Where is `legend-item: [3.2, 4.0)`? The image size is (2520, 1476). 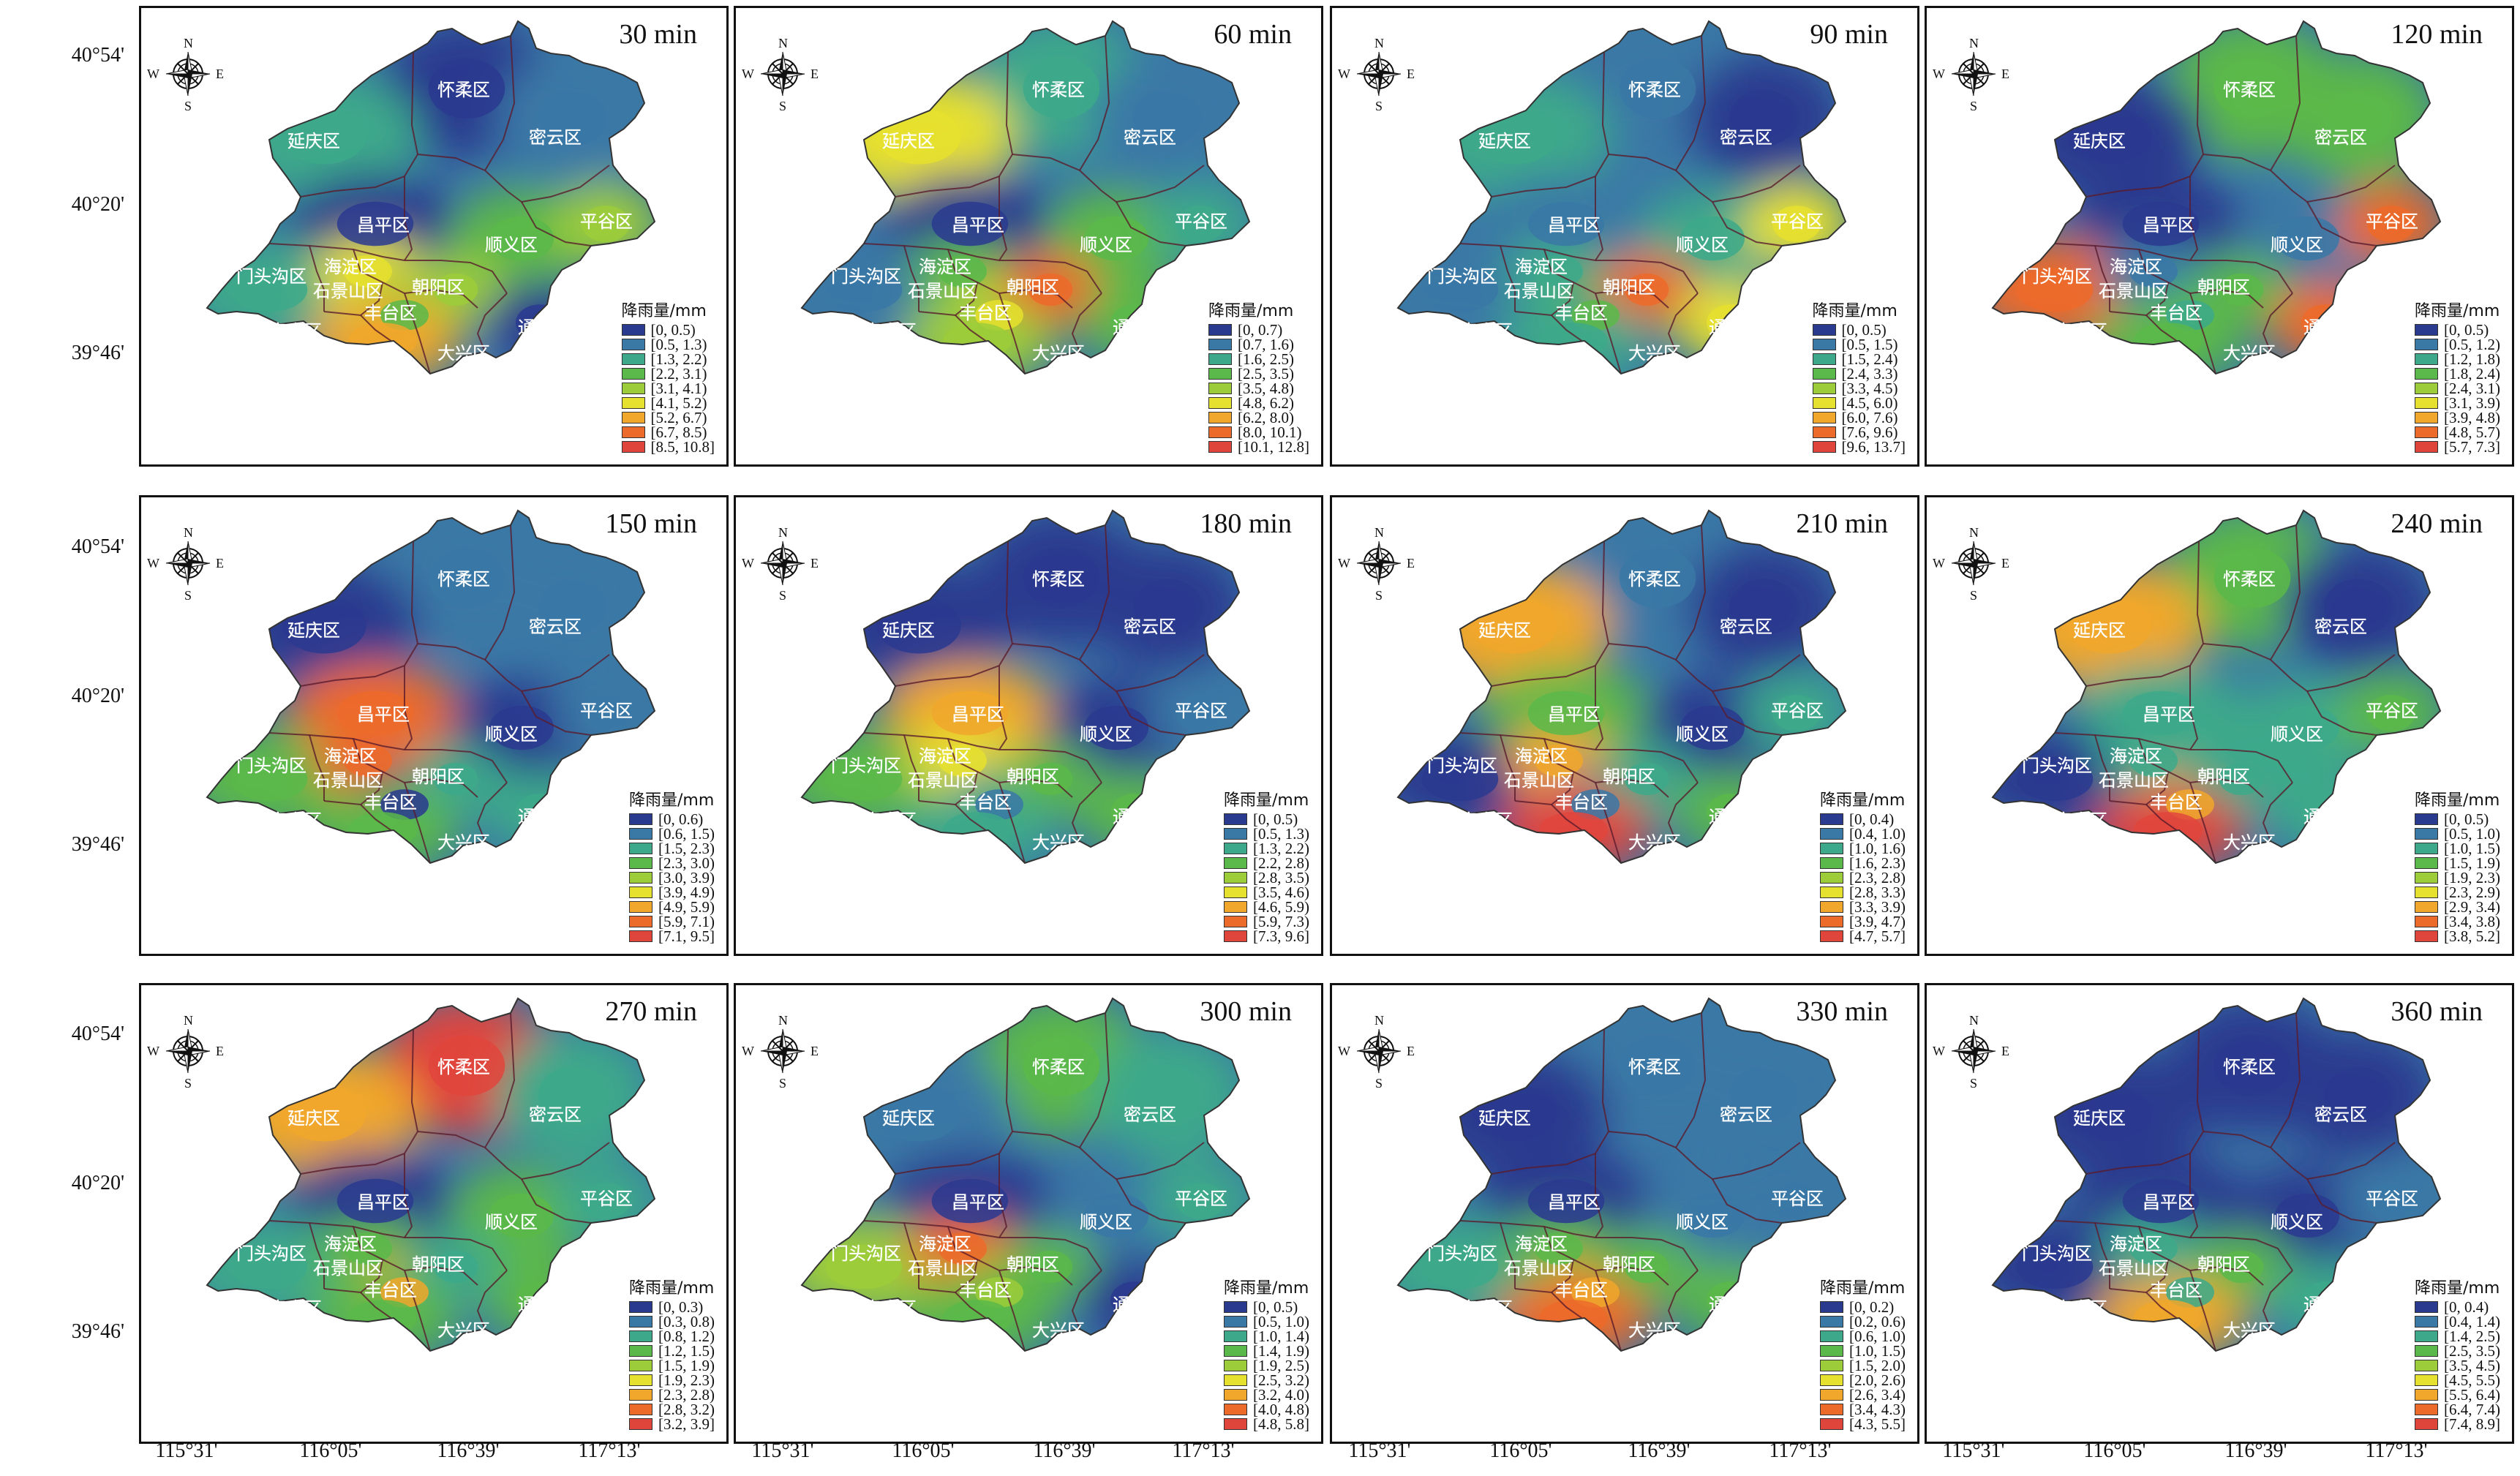 legend-item: [3.2, 4.0) is located at coordinates (1267, 1395).